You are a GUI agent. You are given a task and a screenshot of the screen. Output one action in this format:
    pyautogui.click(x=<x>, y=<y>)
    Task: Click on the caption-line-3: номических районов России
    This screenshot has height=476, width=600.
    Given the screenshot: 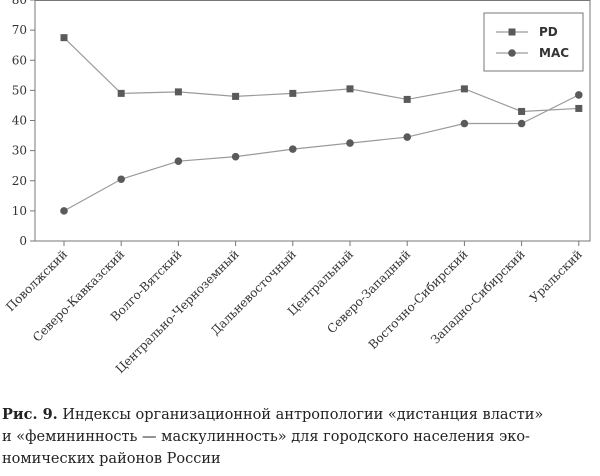 What is the action you would take?
    pyautogui.click(x=111, y=459)
    